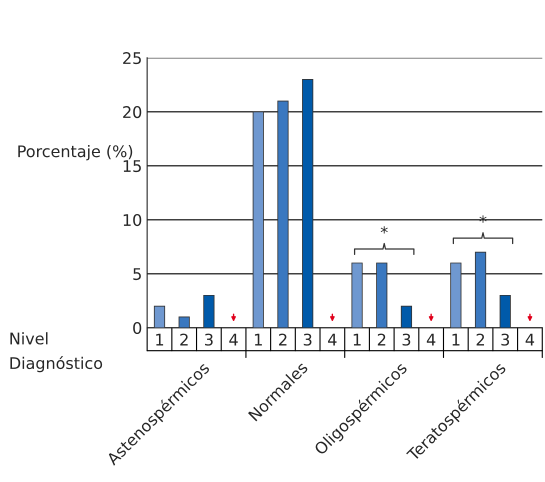 Image resolution: width=545 pixels, height=482 pixels. What do you see at coordinates (137, 328) in the screenshot?
I see `y-tick-label: 0` at bounding box center [137, 328].